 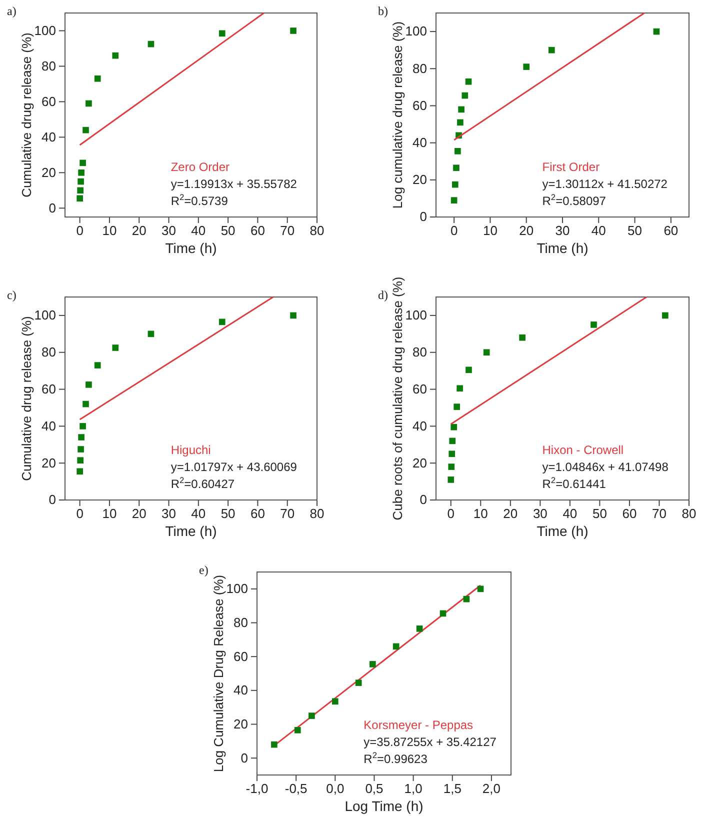 I want to click on annotation: y=1.01797x + 43.60069, so click(x=234, y=467).